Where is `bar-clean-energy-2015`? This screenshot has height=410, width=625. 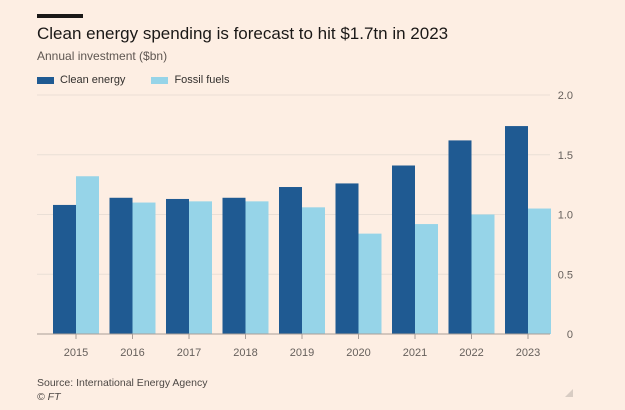 bar-clean-energy-2015 is located at coordinates (64, 269).